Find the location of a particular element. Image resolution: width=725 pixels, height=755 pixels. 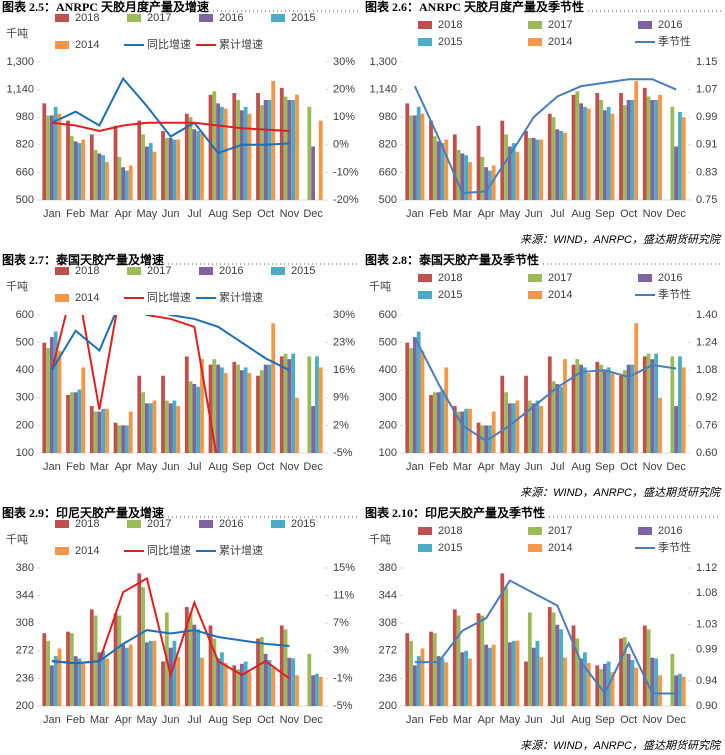

y2-tick-label: 1.12 is located at coordinates (706, 568).